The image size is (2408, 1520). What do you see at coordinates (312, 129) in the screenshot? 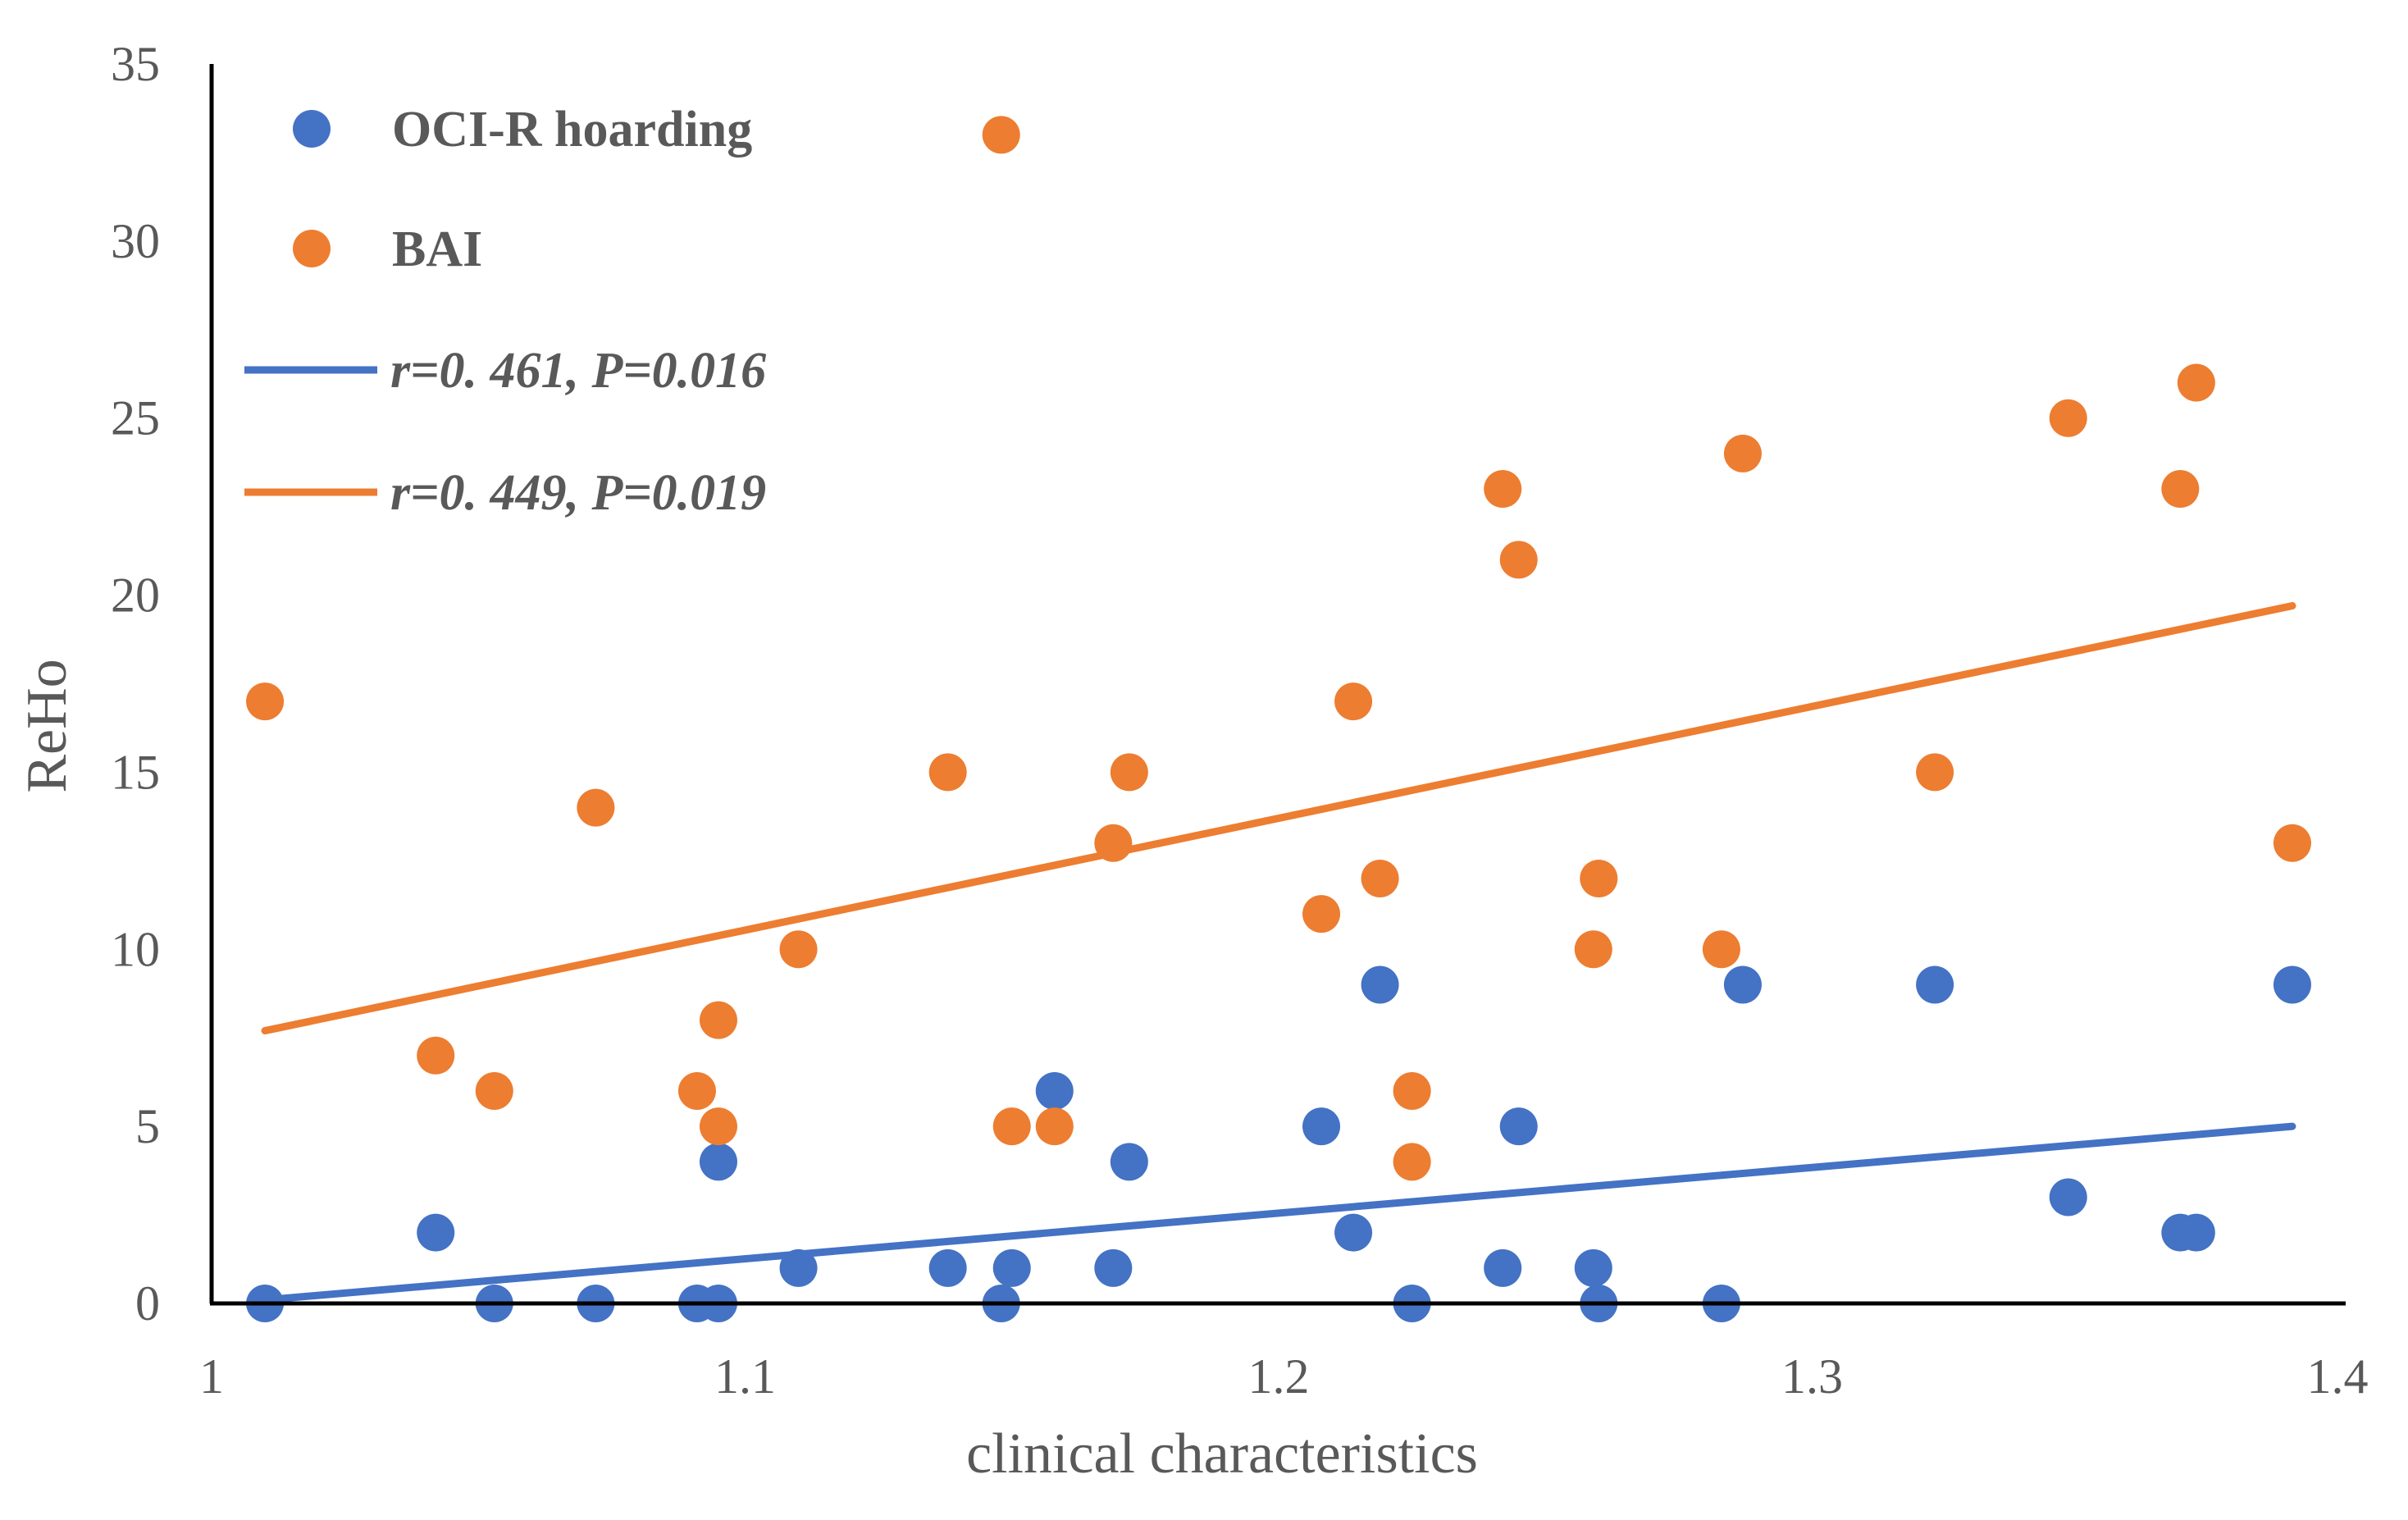
I see `legend-marker-oci-r-hoarding` at bounding box center [312, 129].